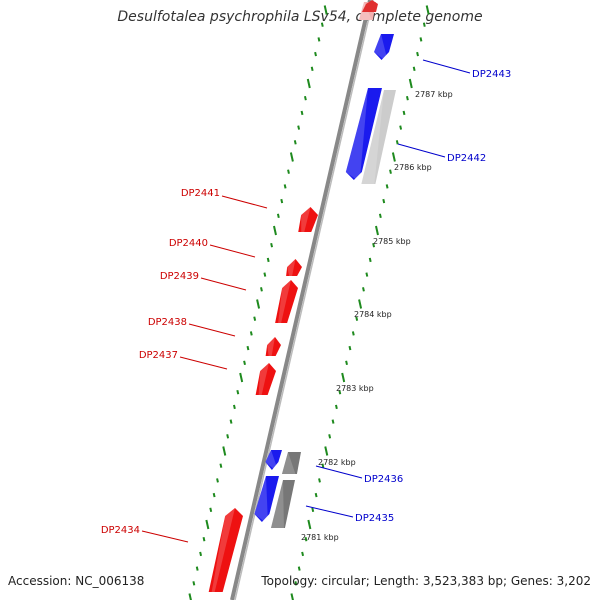 The image size is (600, 600). I want to click on gene-dp2440-shape, so click(294, 267).